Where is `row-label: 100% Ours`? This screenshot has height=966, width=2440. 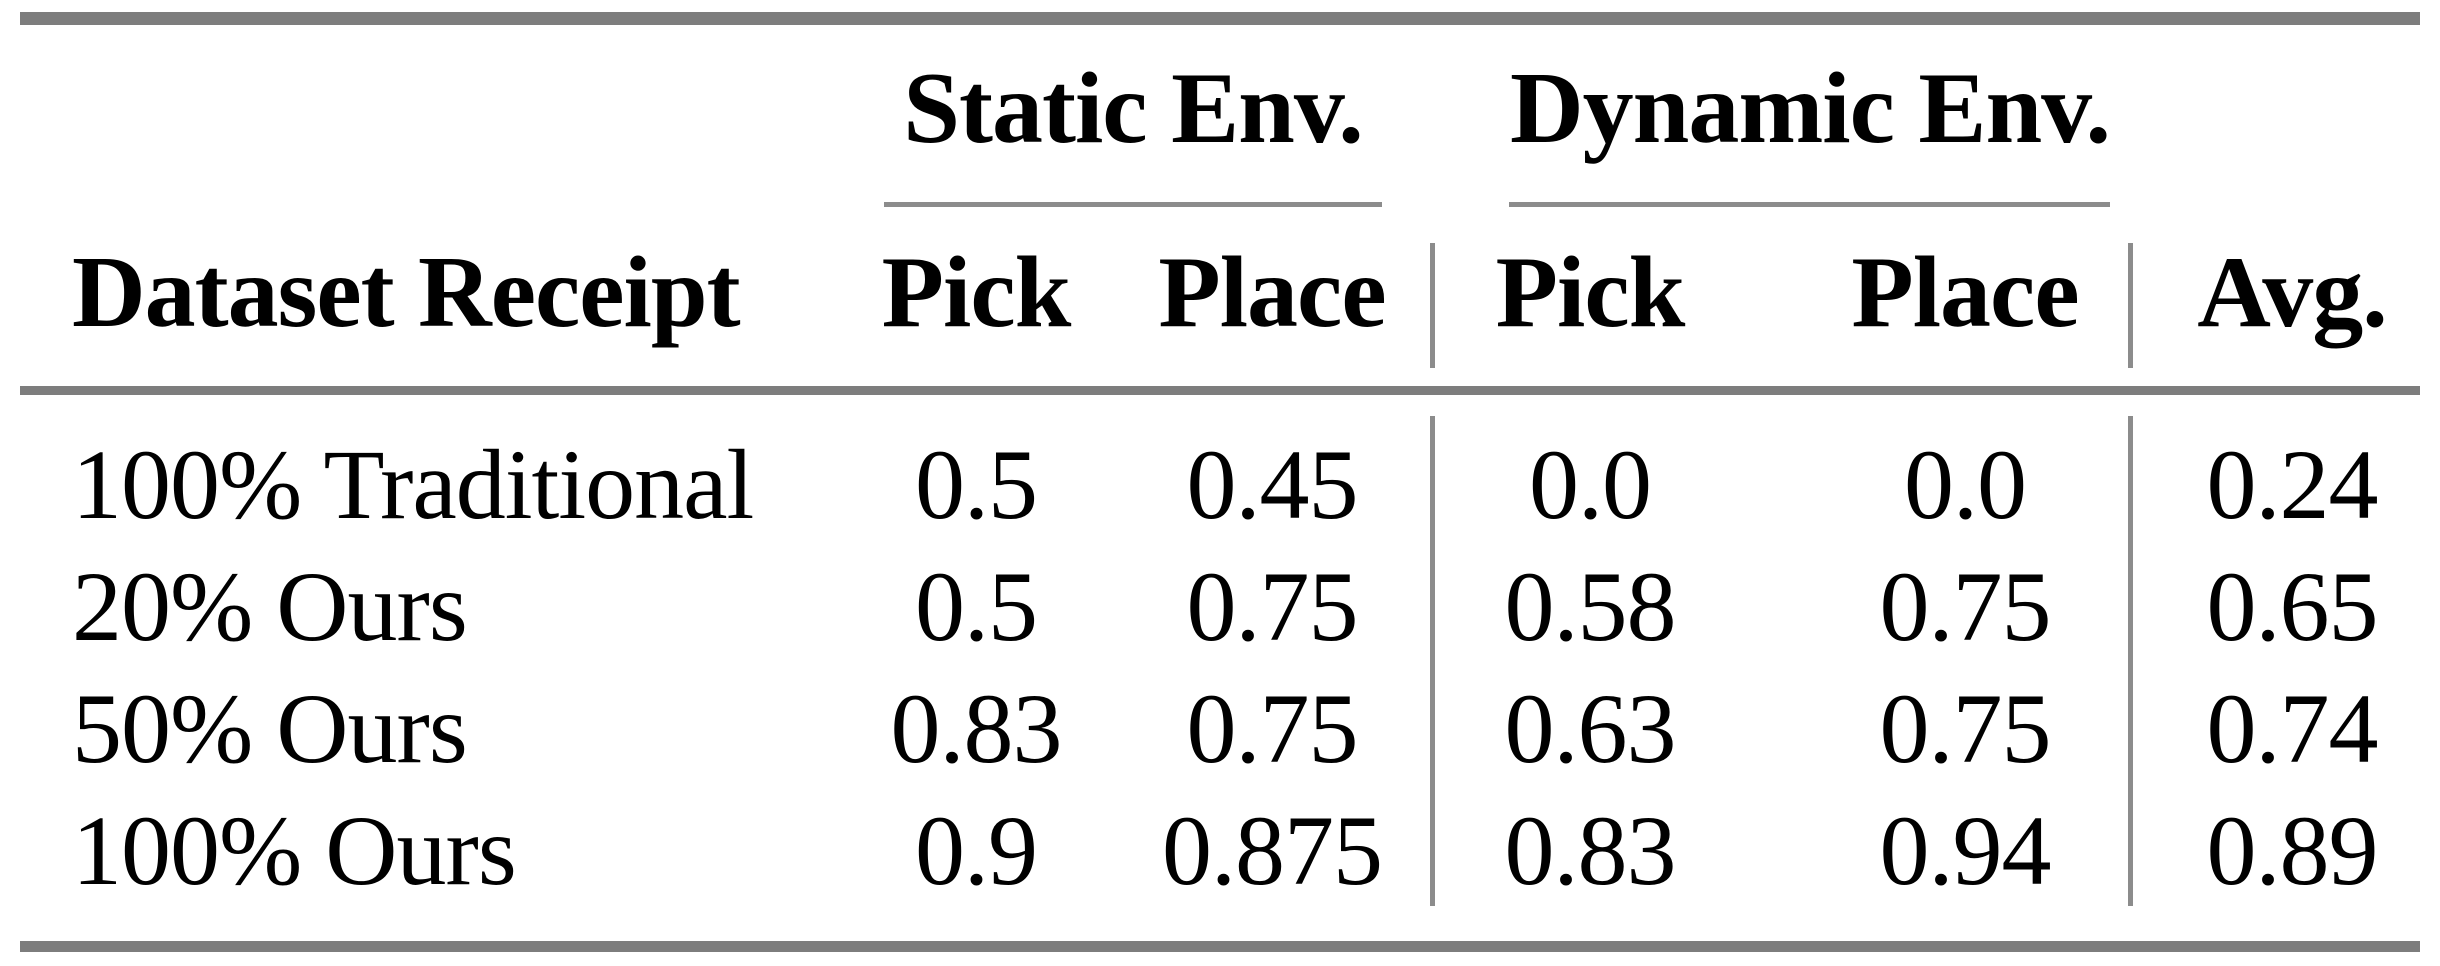
row-label: 100% Ours is located at coordinates (294, 850).